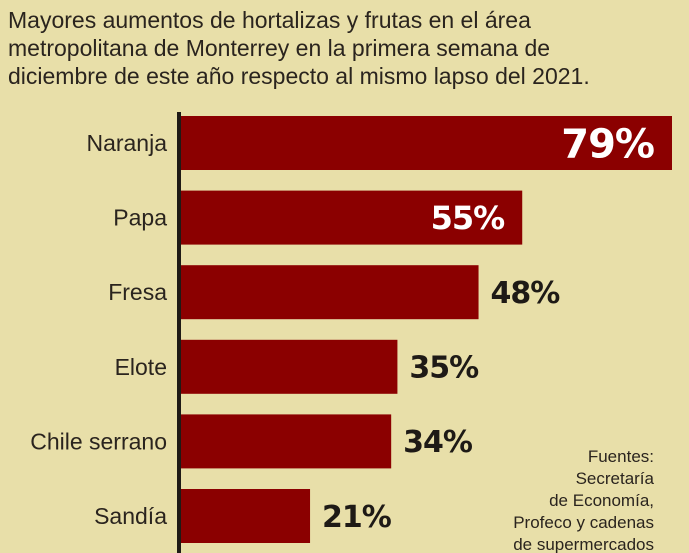 This screenshot has width=689, height=553. I want to click on source-line-3: de Economía,, so click(601, 500).